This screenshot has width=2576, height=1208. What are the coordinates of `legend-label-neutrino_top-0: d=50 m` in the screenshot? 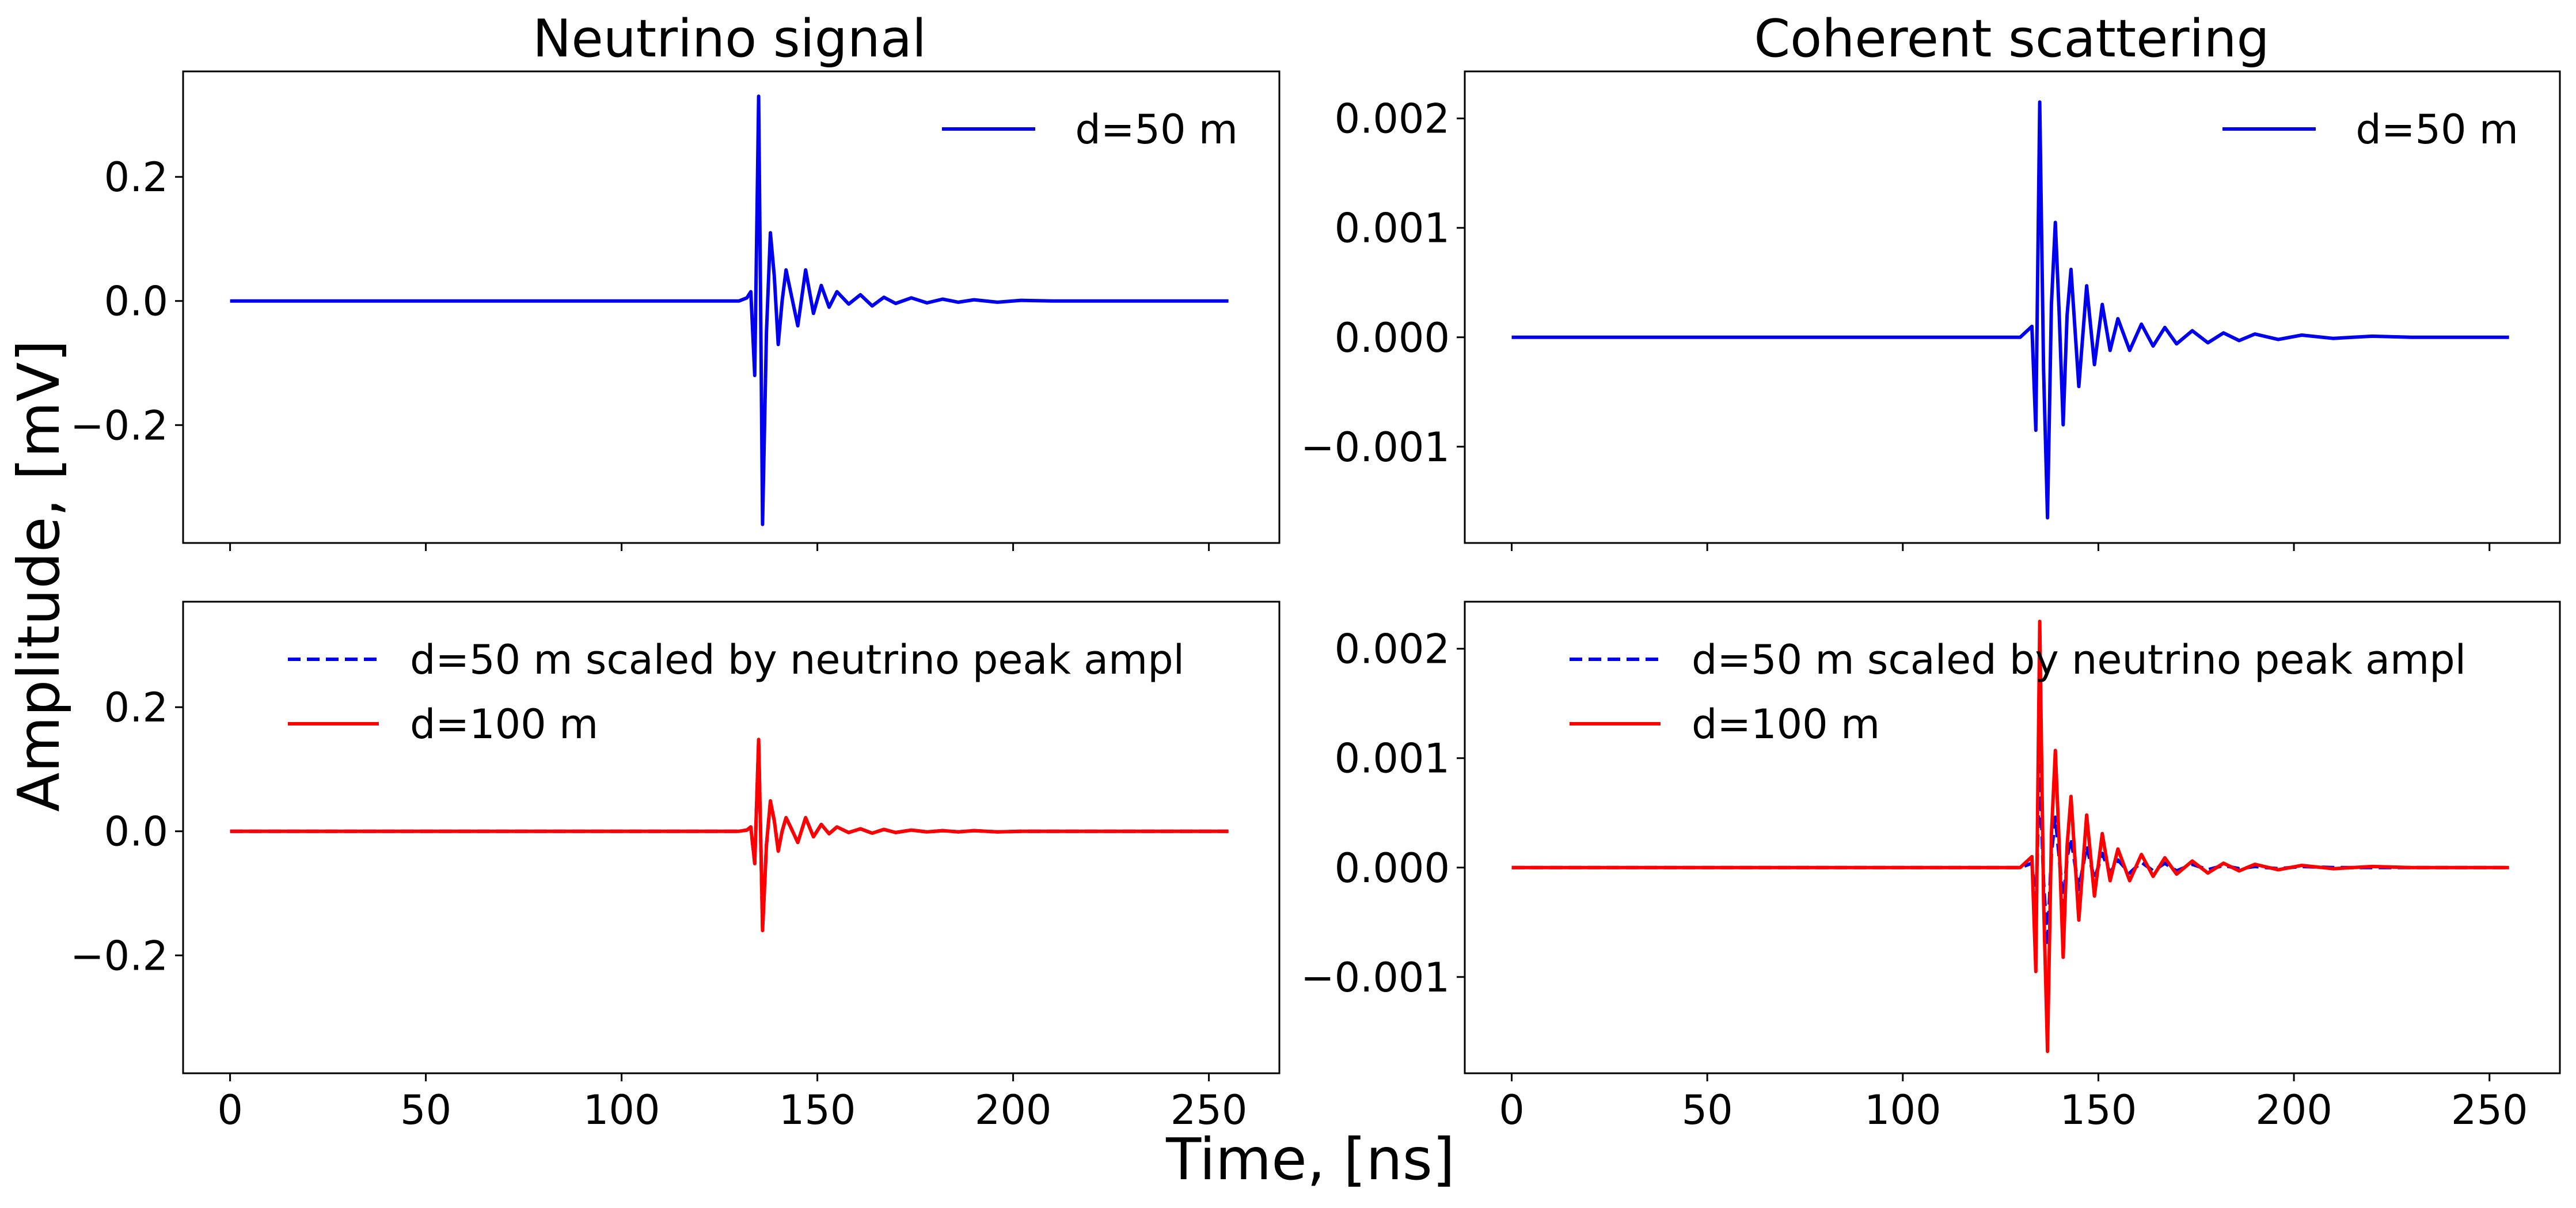 It's located at (1157, 129).